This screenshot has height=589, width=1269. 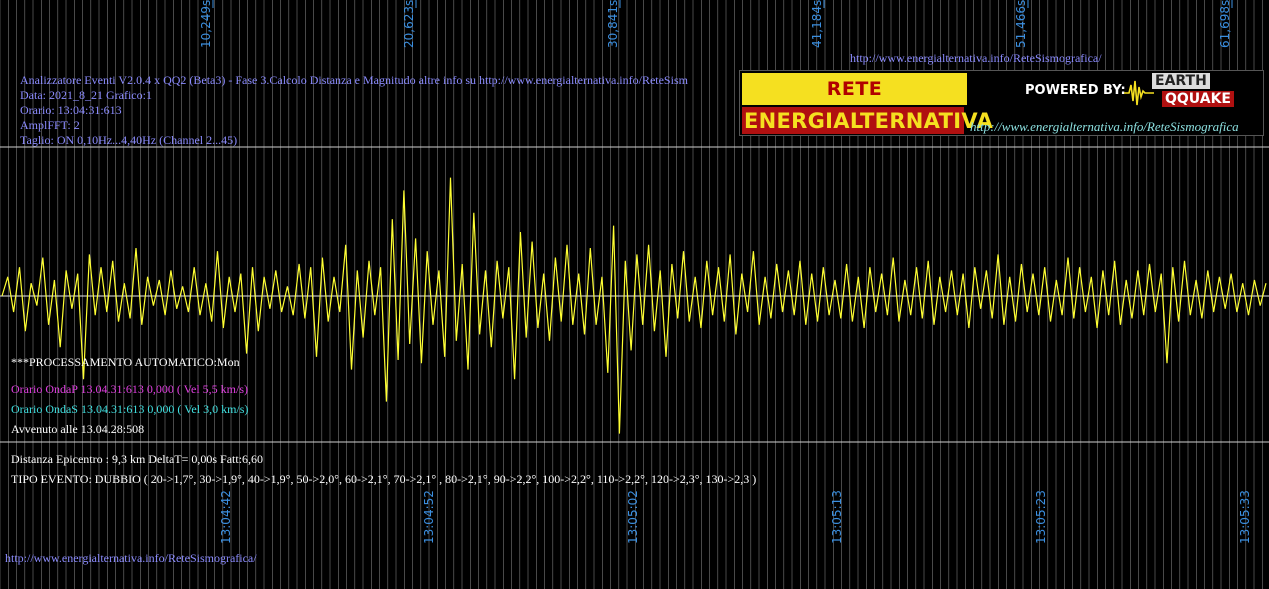 What do you see at coordinates (86, 95) in the screenshot?
I see `info-line-date: Data: 2021_8_21 Grafico:1` at bounding box center [86, 95].